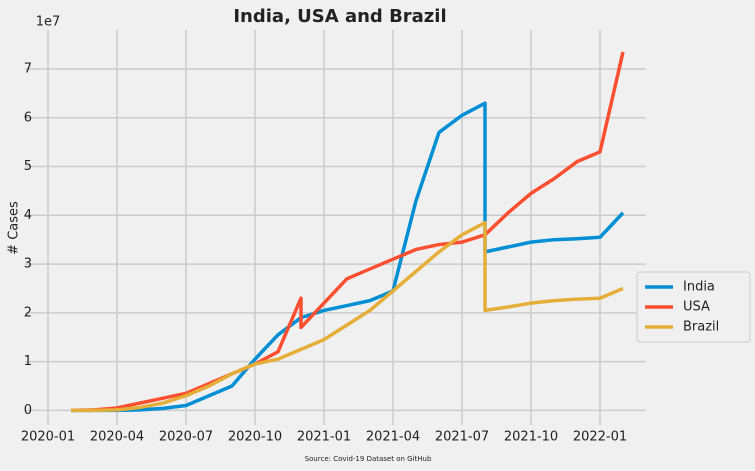 Image resolution: width=755 pixels, height=471 pixels. Describe the element at coordinates (117, 437) in the screenshot. I see `x-tick-label: 2020-04` at that location.